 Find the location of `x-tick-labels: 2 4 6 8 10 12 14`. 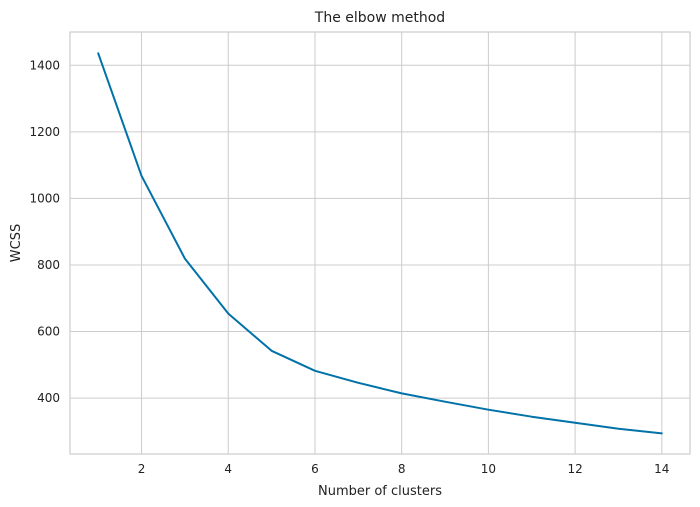

x-tick-labels: 2 4 6 8 10 12 14 is located at coordinates (404, 469).